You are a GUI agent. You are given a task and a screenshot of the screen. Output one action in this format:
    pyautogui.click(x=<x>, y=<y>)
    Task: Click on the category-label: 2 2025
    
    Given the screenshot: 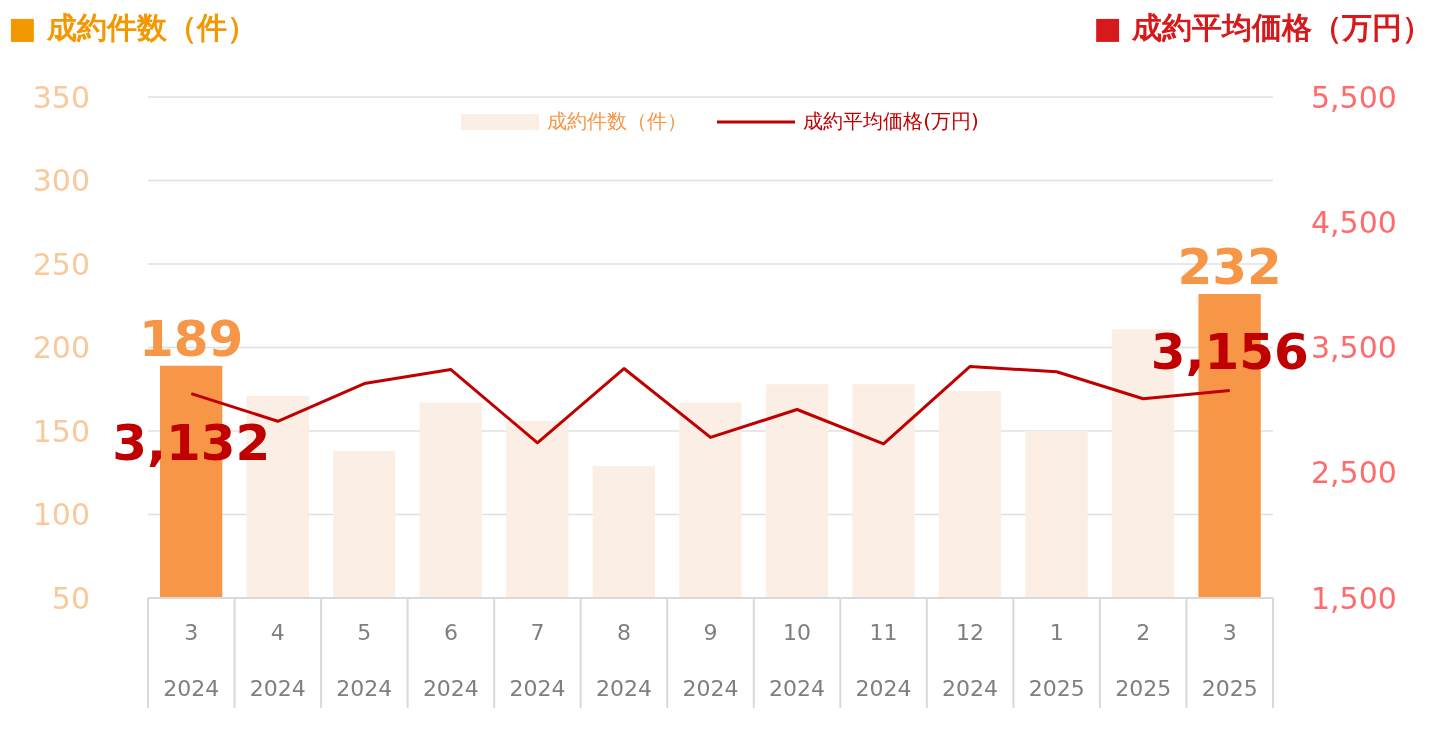 What is the action you would take?
    pyautogui.click(x=1143, y=660)
    